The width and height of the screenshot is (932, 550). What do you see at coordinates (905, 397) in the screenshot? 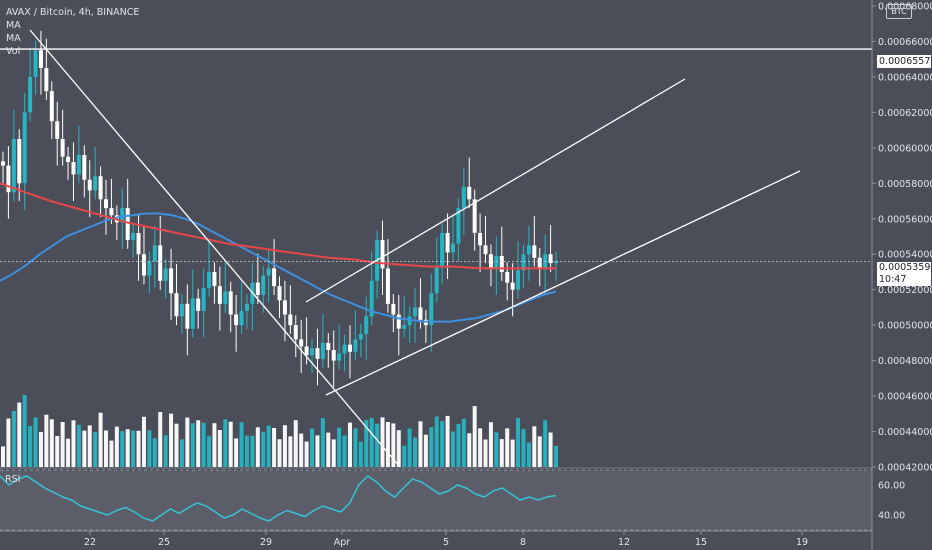
I see `price-tick-label: 0.00046000` at bounding box center [905, 397].